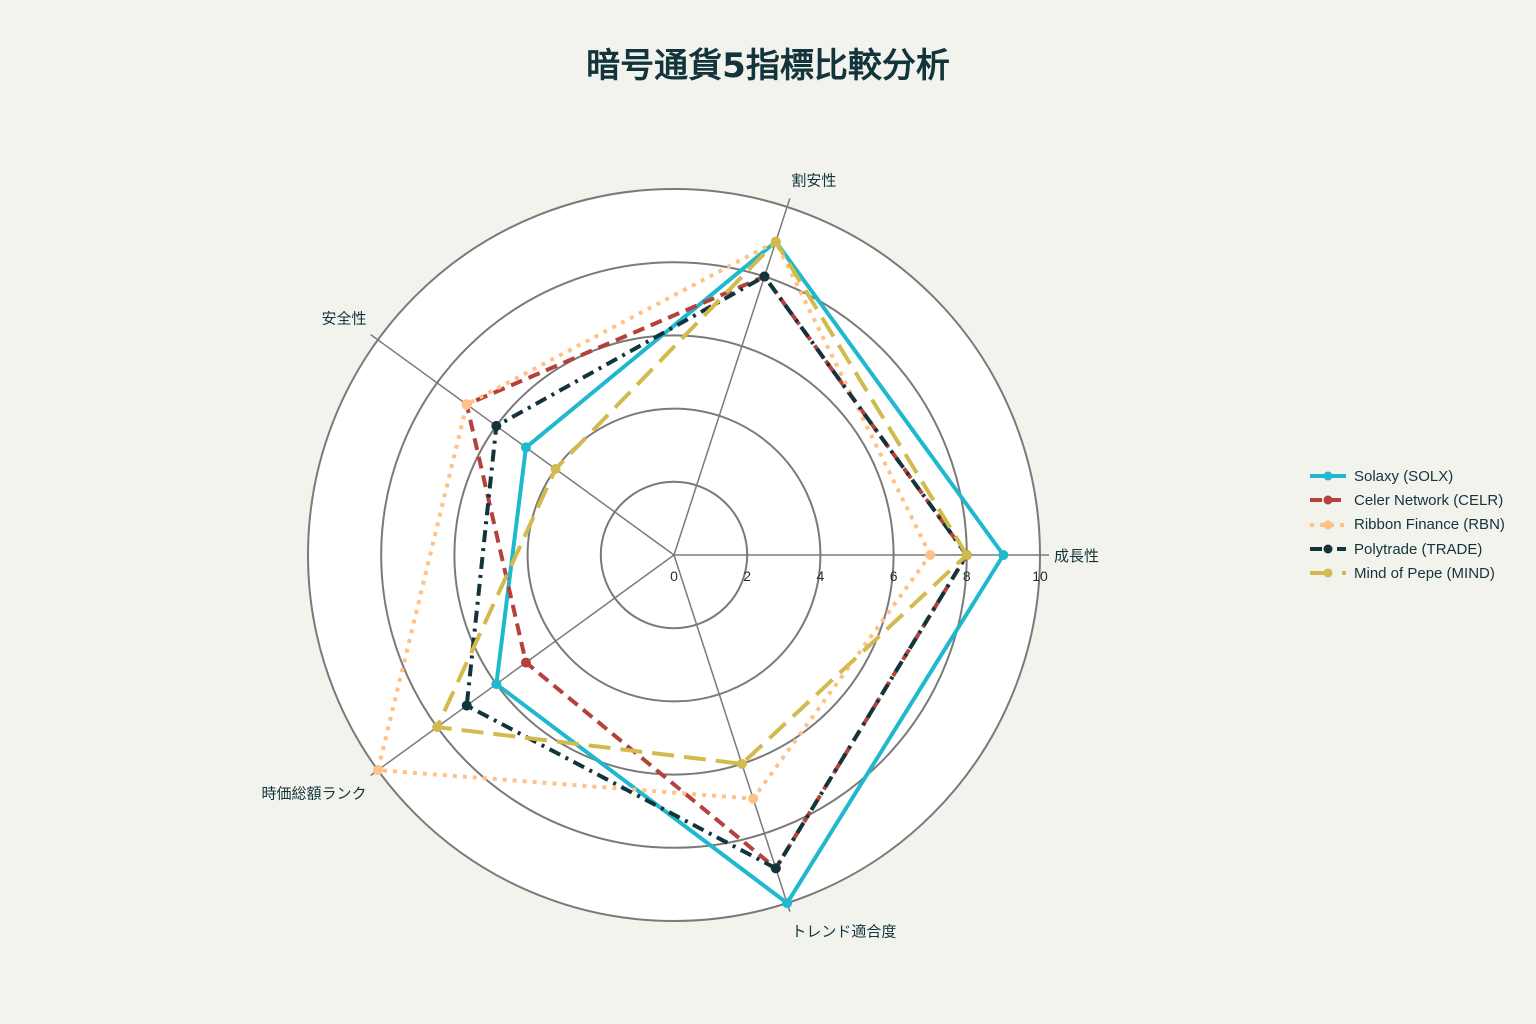  I want to click on axis-label: 成長性, so click(1076, 556).